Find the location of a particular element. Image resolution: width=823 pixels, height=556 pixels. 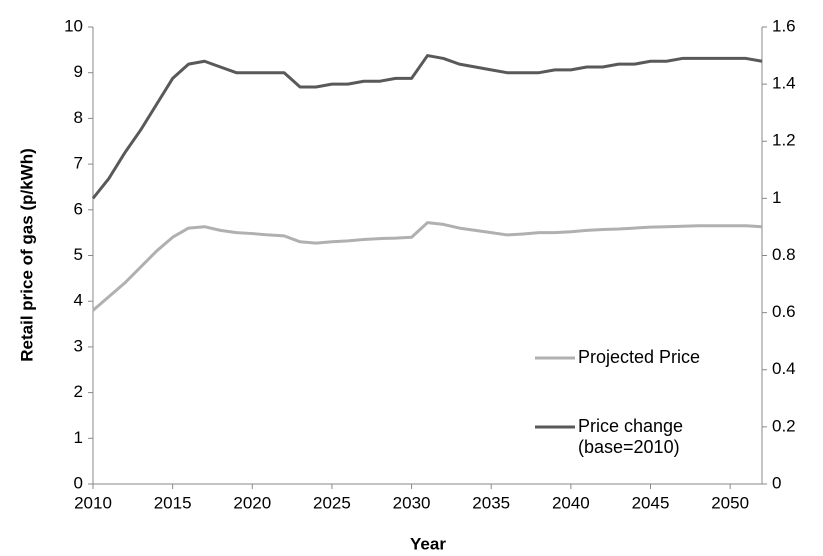

x-tick-label: 2045 is located at coordinates (651, 502).